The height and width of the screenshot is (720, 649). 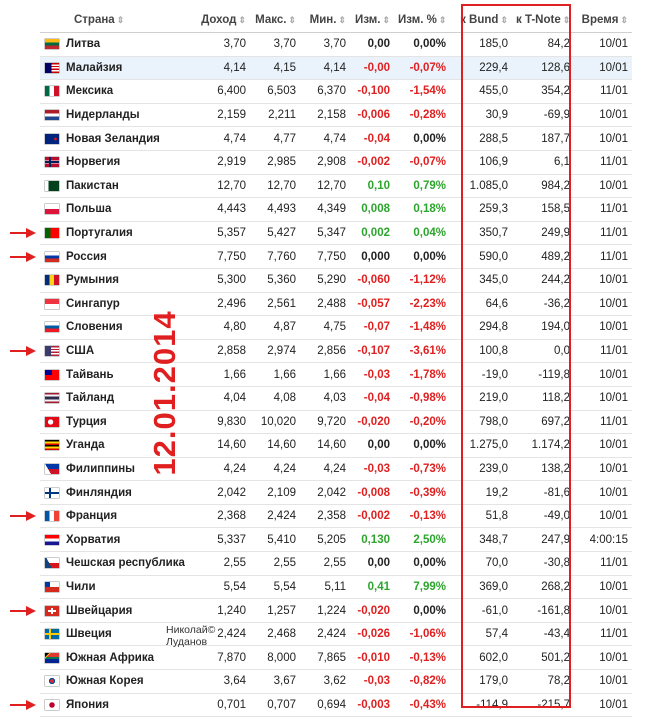 What do you see at coordinates (128, 422) in the screenshot?
I see `country-name: Турция` at bounding box center [128, 422].